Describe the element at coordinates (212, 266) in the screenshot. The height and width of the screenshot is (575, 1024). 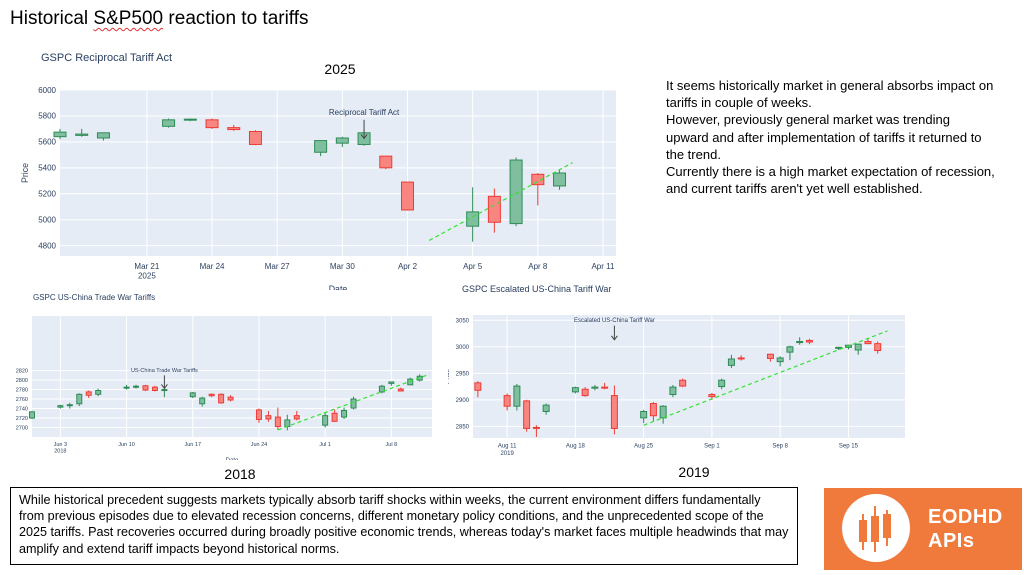
I see `x-tick-label: Mar 24` at that location.